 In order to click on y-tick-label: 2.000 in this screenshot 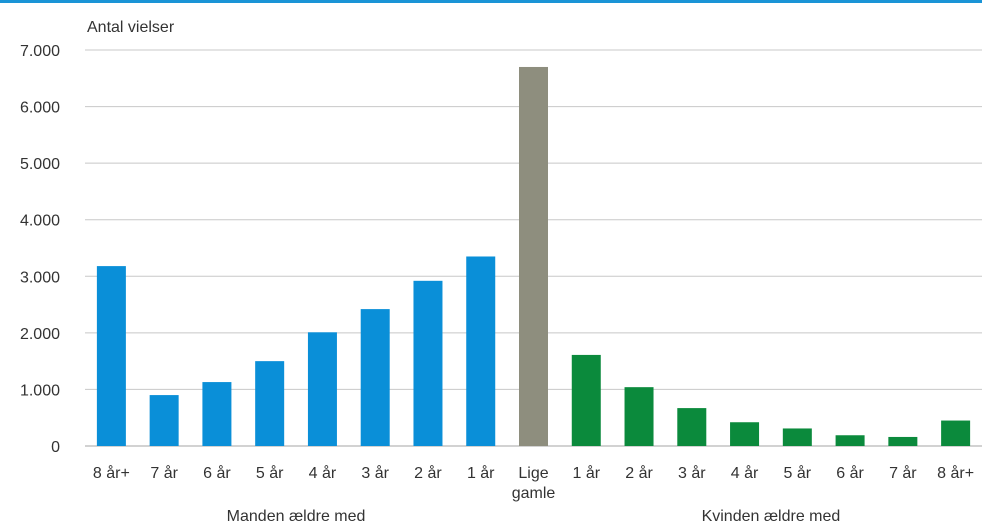, I will do `click(40, 334)`.